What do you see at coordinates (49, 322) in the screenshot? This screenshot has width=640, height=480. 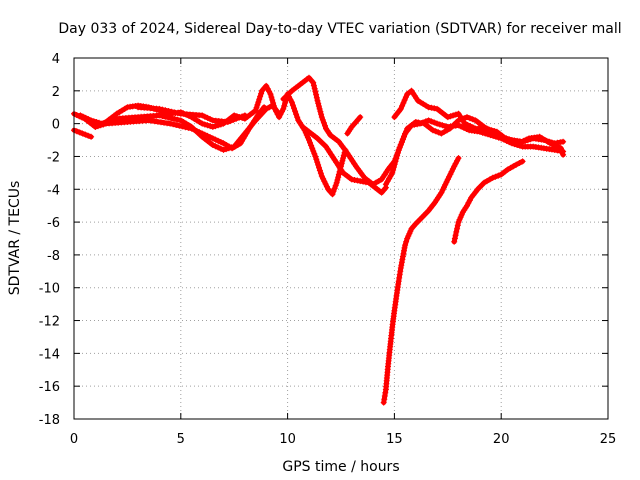 I see `y-tick-label: -12` at bounding box center [49, 322].